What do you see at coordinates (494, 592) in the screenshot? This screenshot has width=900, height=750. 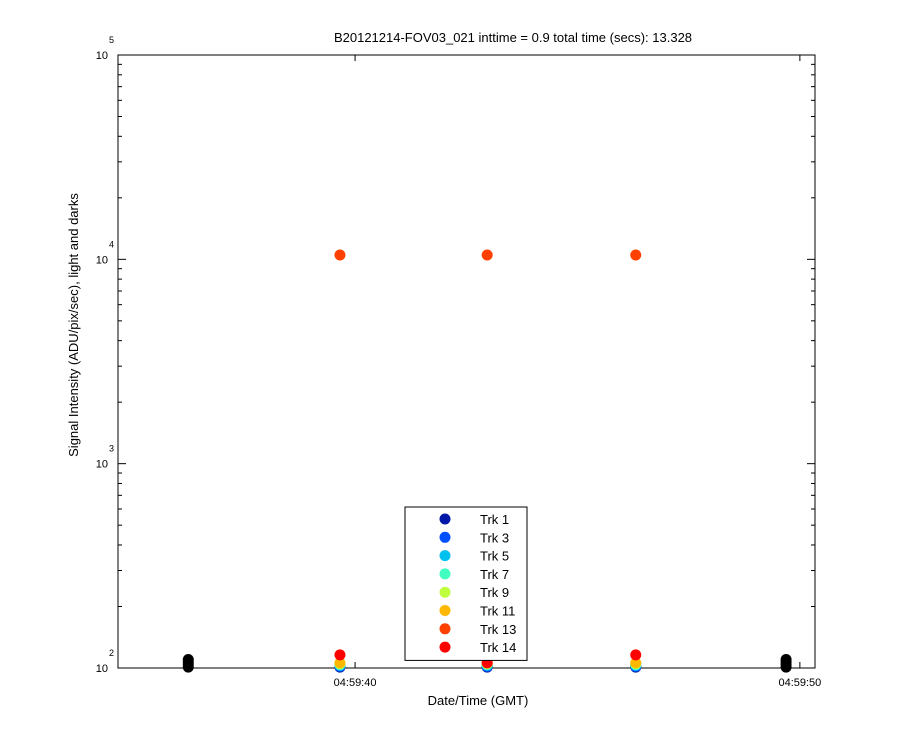 I see `legend-label: Trk 9` at bounding box center [494, 592].